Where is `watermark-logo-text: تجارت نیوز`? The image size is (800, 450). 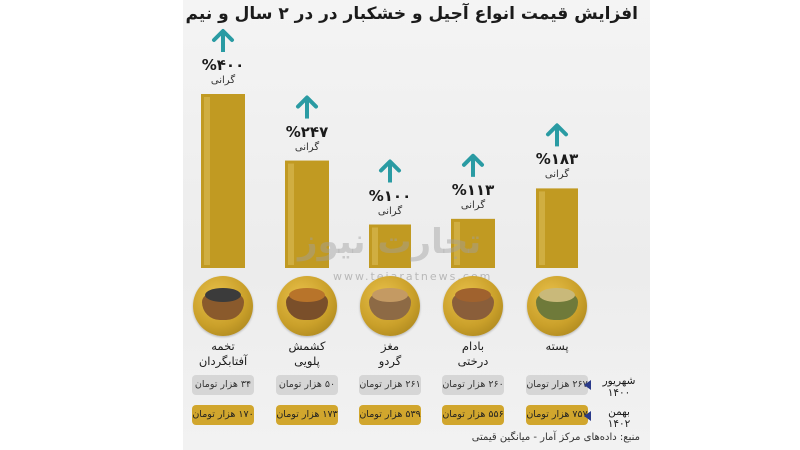 watermark-logo-text: تجارت نیوز is located at coordinates (390, 242).